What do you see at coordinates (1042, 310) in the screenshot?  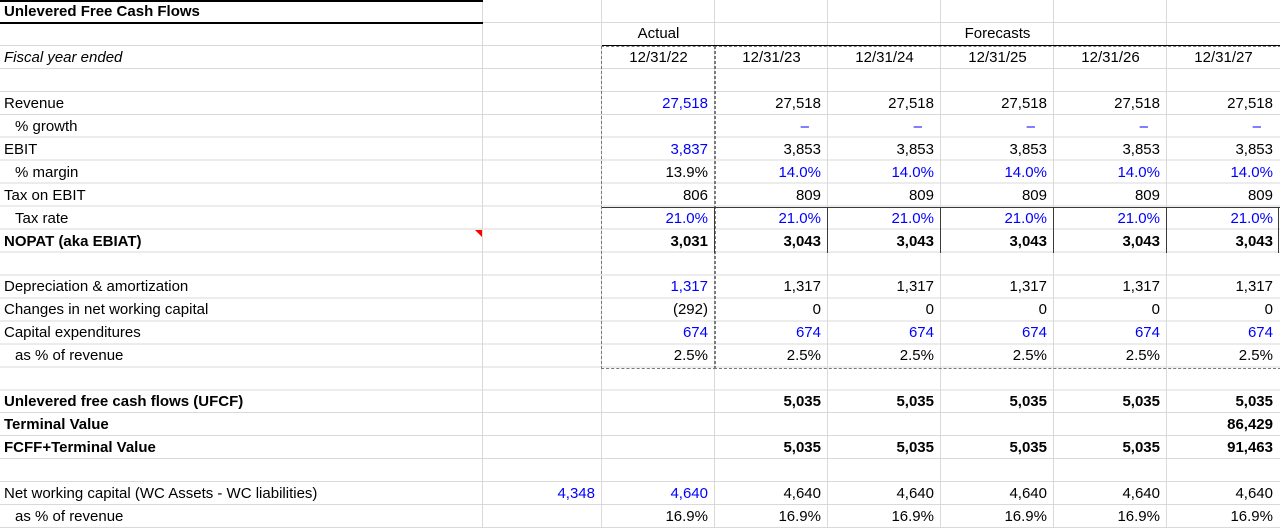 I see `cell-changes-in-nwc-f3: 0` at bounding box center [1042, 310].